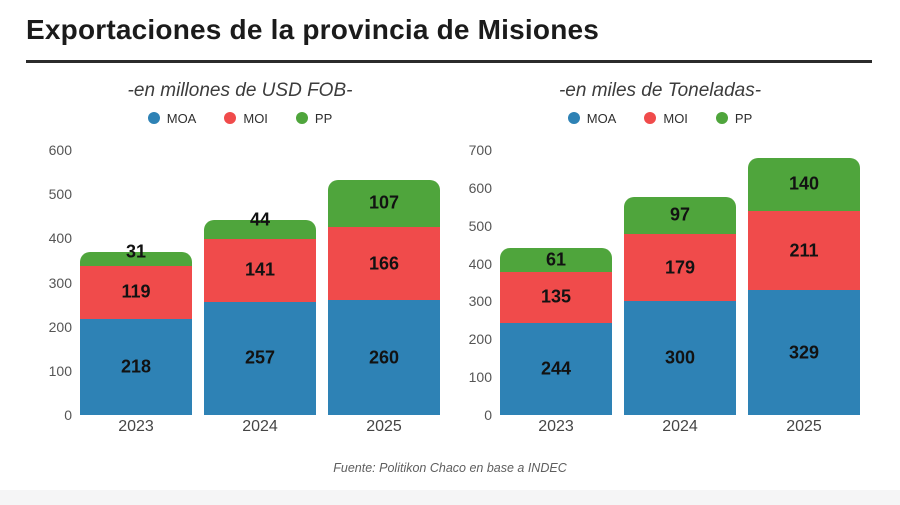  I want to click on segment-value: 61, so click(556, 259).